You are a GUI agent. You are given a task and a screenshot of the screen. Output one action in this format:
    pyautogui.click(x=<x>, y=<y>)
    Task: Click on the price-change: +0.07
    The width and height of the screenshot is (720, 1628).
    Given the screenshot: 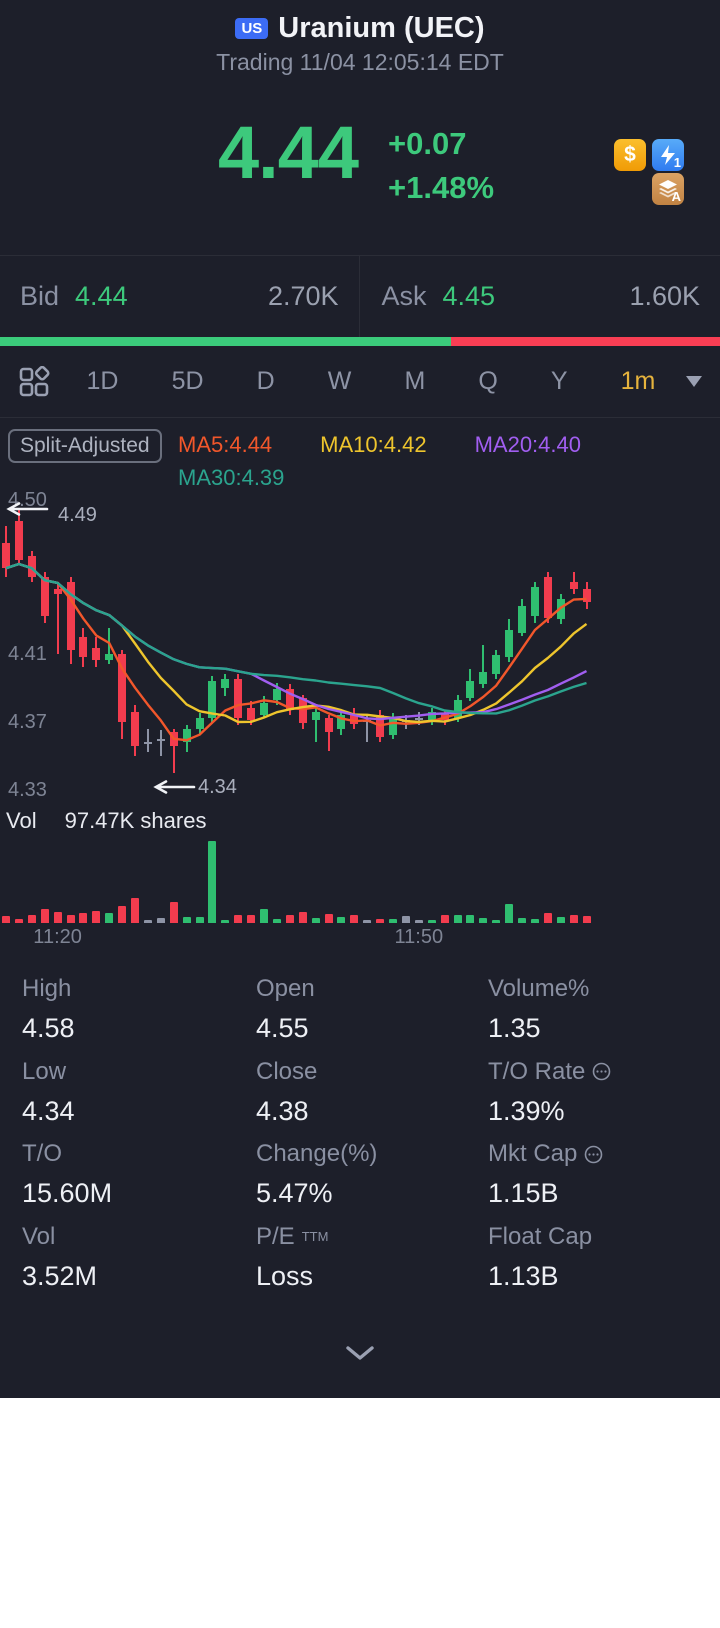 What is the action you would take?
    pyautogui.click(x=427, y=143)
    